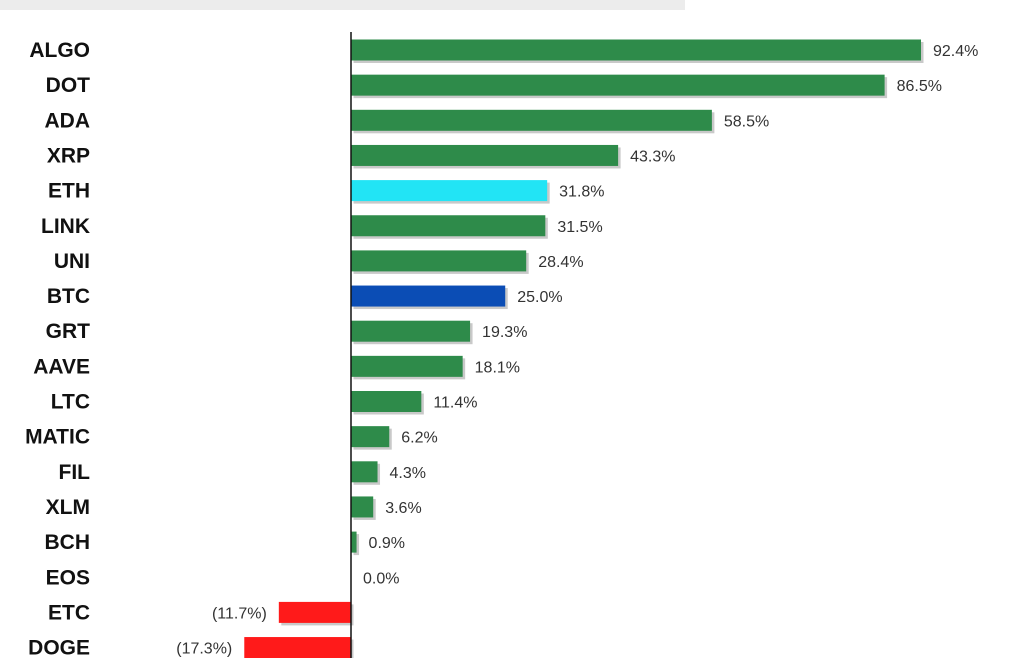  Describe the element at coordinates (485, 155) in the screenshot. I see `bar-xrp` at that location.